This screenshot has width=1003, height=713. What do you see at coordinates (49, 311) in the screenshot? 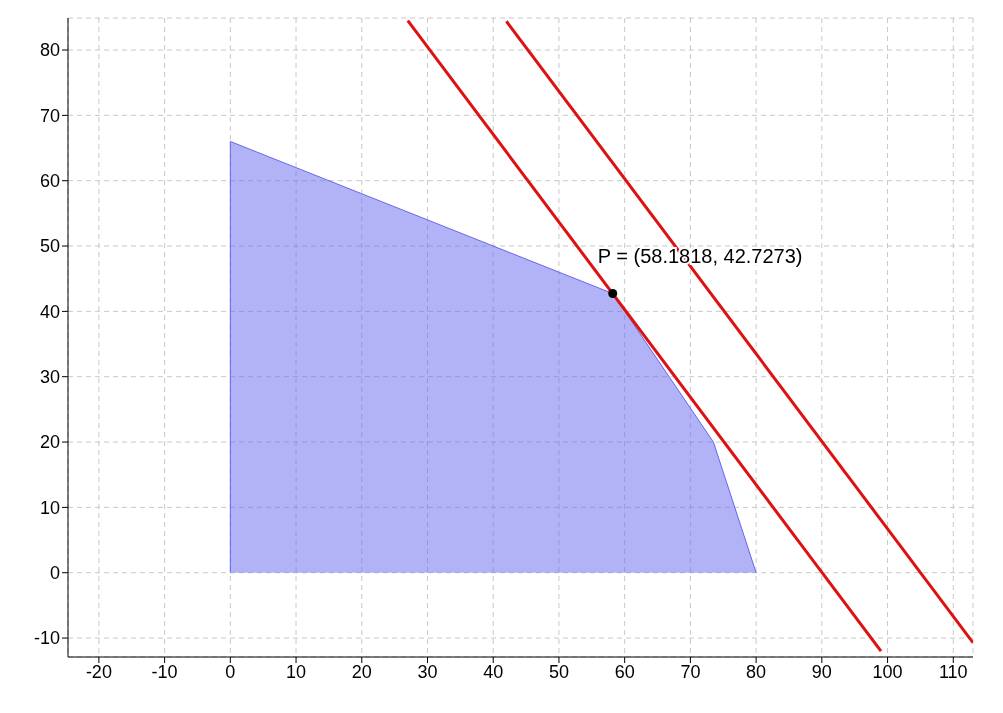
I see `y-tick-label: 40` at bounding box center [49, 311].